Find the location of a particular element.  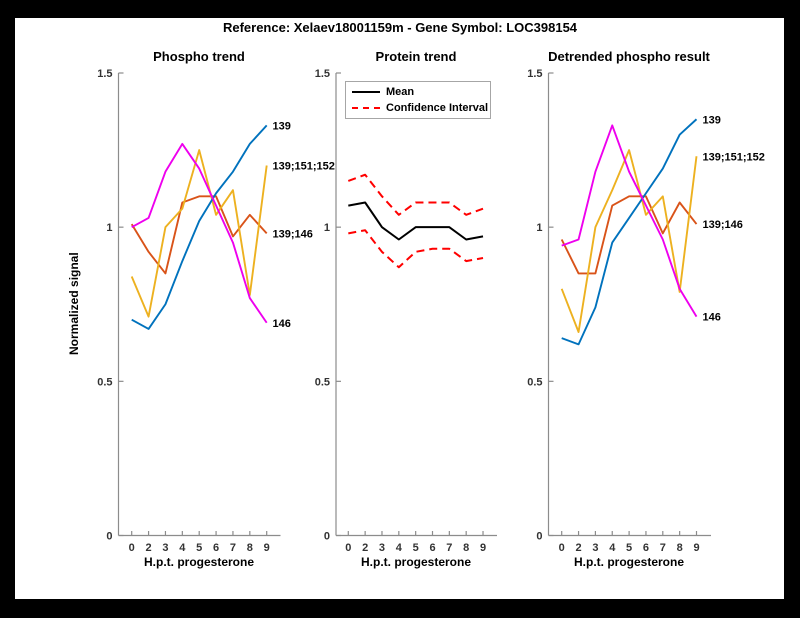

x-axis-label-2: H.p.t. progesterone is located at coordinates (415, 562).